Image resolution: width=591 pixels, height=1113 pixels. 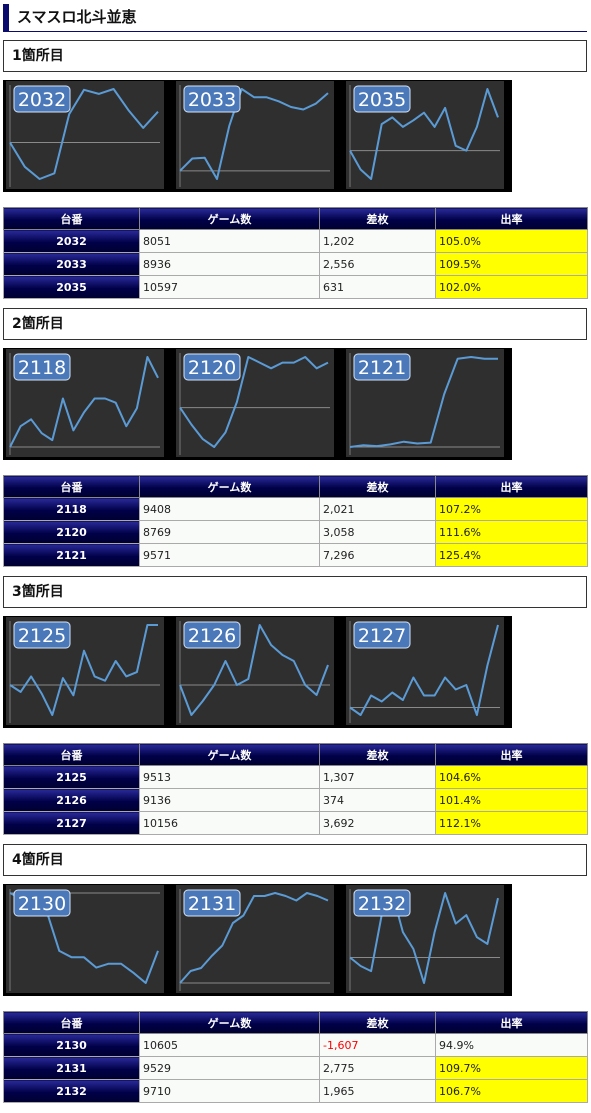 What do you see at coordinates (511, 1068) in the screenshot?
I see `rate-cell: 109.7%` at bounding box center [511, 1068].